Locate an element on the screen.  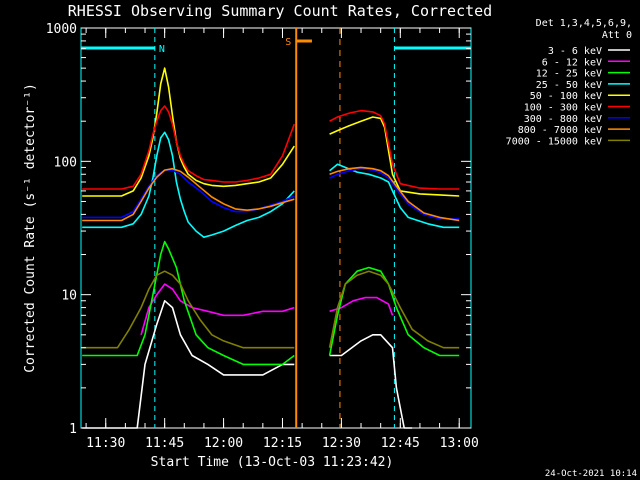
y-tick-label: 1 is located at coordinates (73, 429).